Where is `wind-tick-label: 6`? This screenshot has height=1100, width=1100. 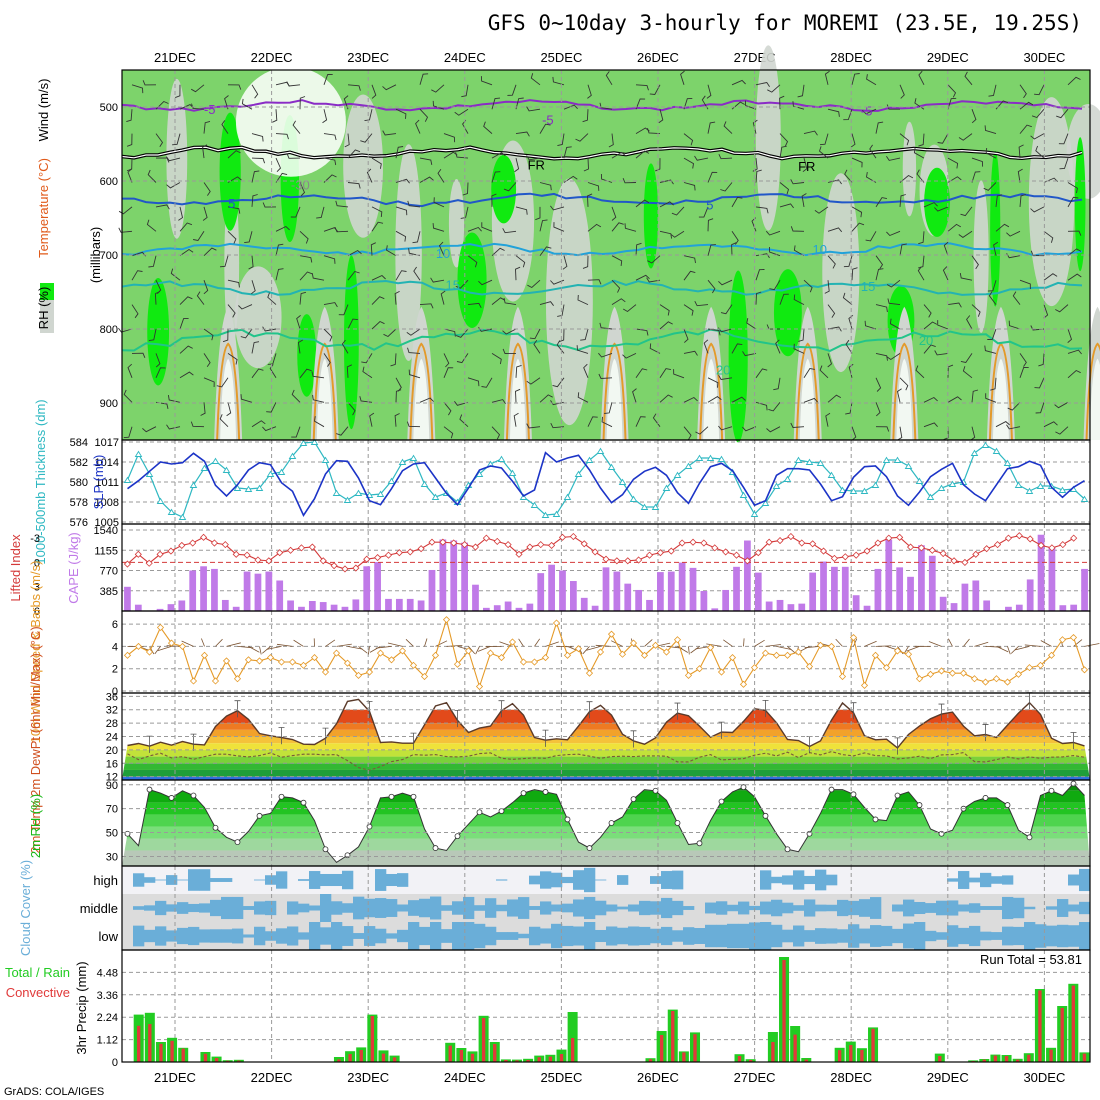
wind-tick-label: 6 is located at coordinates (115, 625).